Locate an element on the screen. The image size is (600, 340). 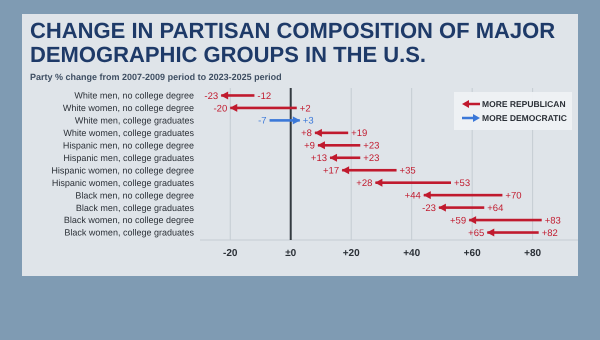
y-tick-label: Hispanic women, college graduates is located at coordinates (123, 183).